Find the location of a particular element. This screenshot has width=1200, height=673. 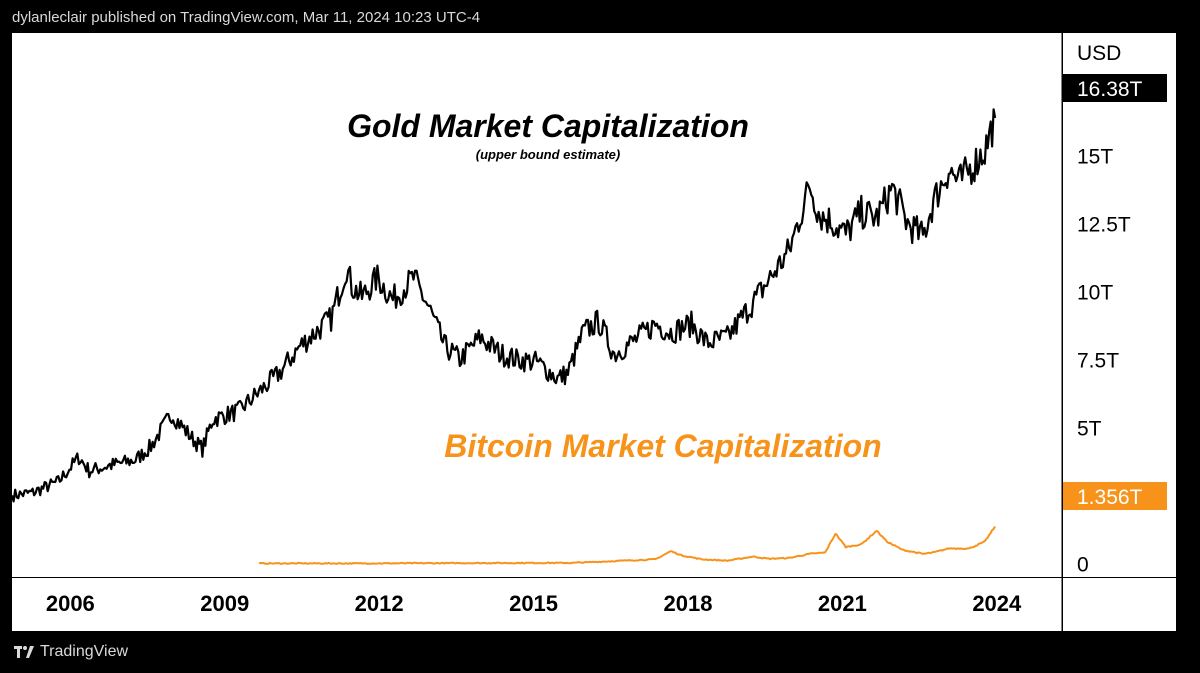

bitcoin-series-line is located at coordinates (627, 545).